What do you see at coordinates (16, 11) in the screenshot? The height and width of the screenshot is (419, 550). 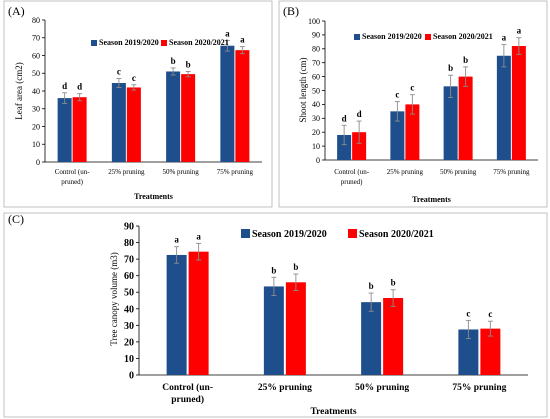 I see `panel-a-label: (A)` at bounding box center [16, 11].